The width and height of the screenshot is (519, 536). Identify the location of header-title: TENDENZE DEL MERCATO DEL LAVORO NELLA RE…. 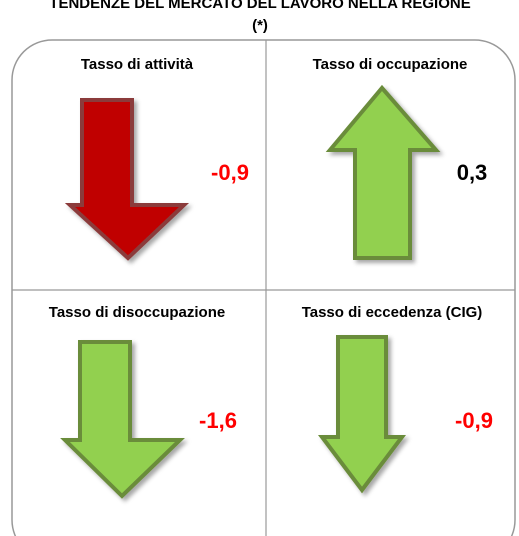
(259, 6).